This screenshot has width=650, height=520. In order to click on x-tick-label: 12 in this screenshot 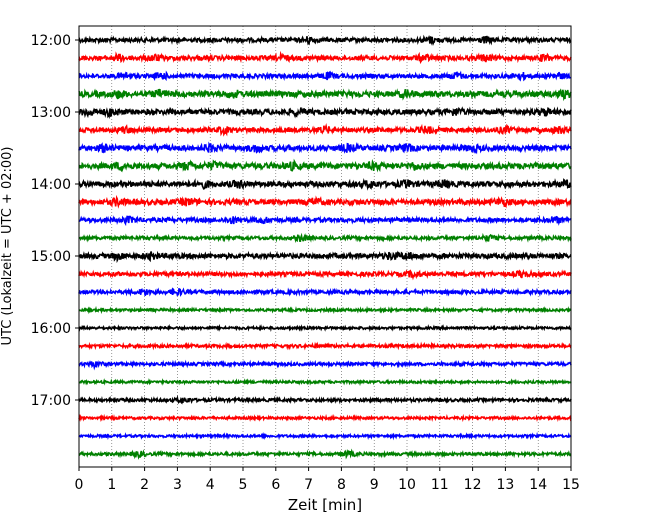, I will do `click(473, 485)`.